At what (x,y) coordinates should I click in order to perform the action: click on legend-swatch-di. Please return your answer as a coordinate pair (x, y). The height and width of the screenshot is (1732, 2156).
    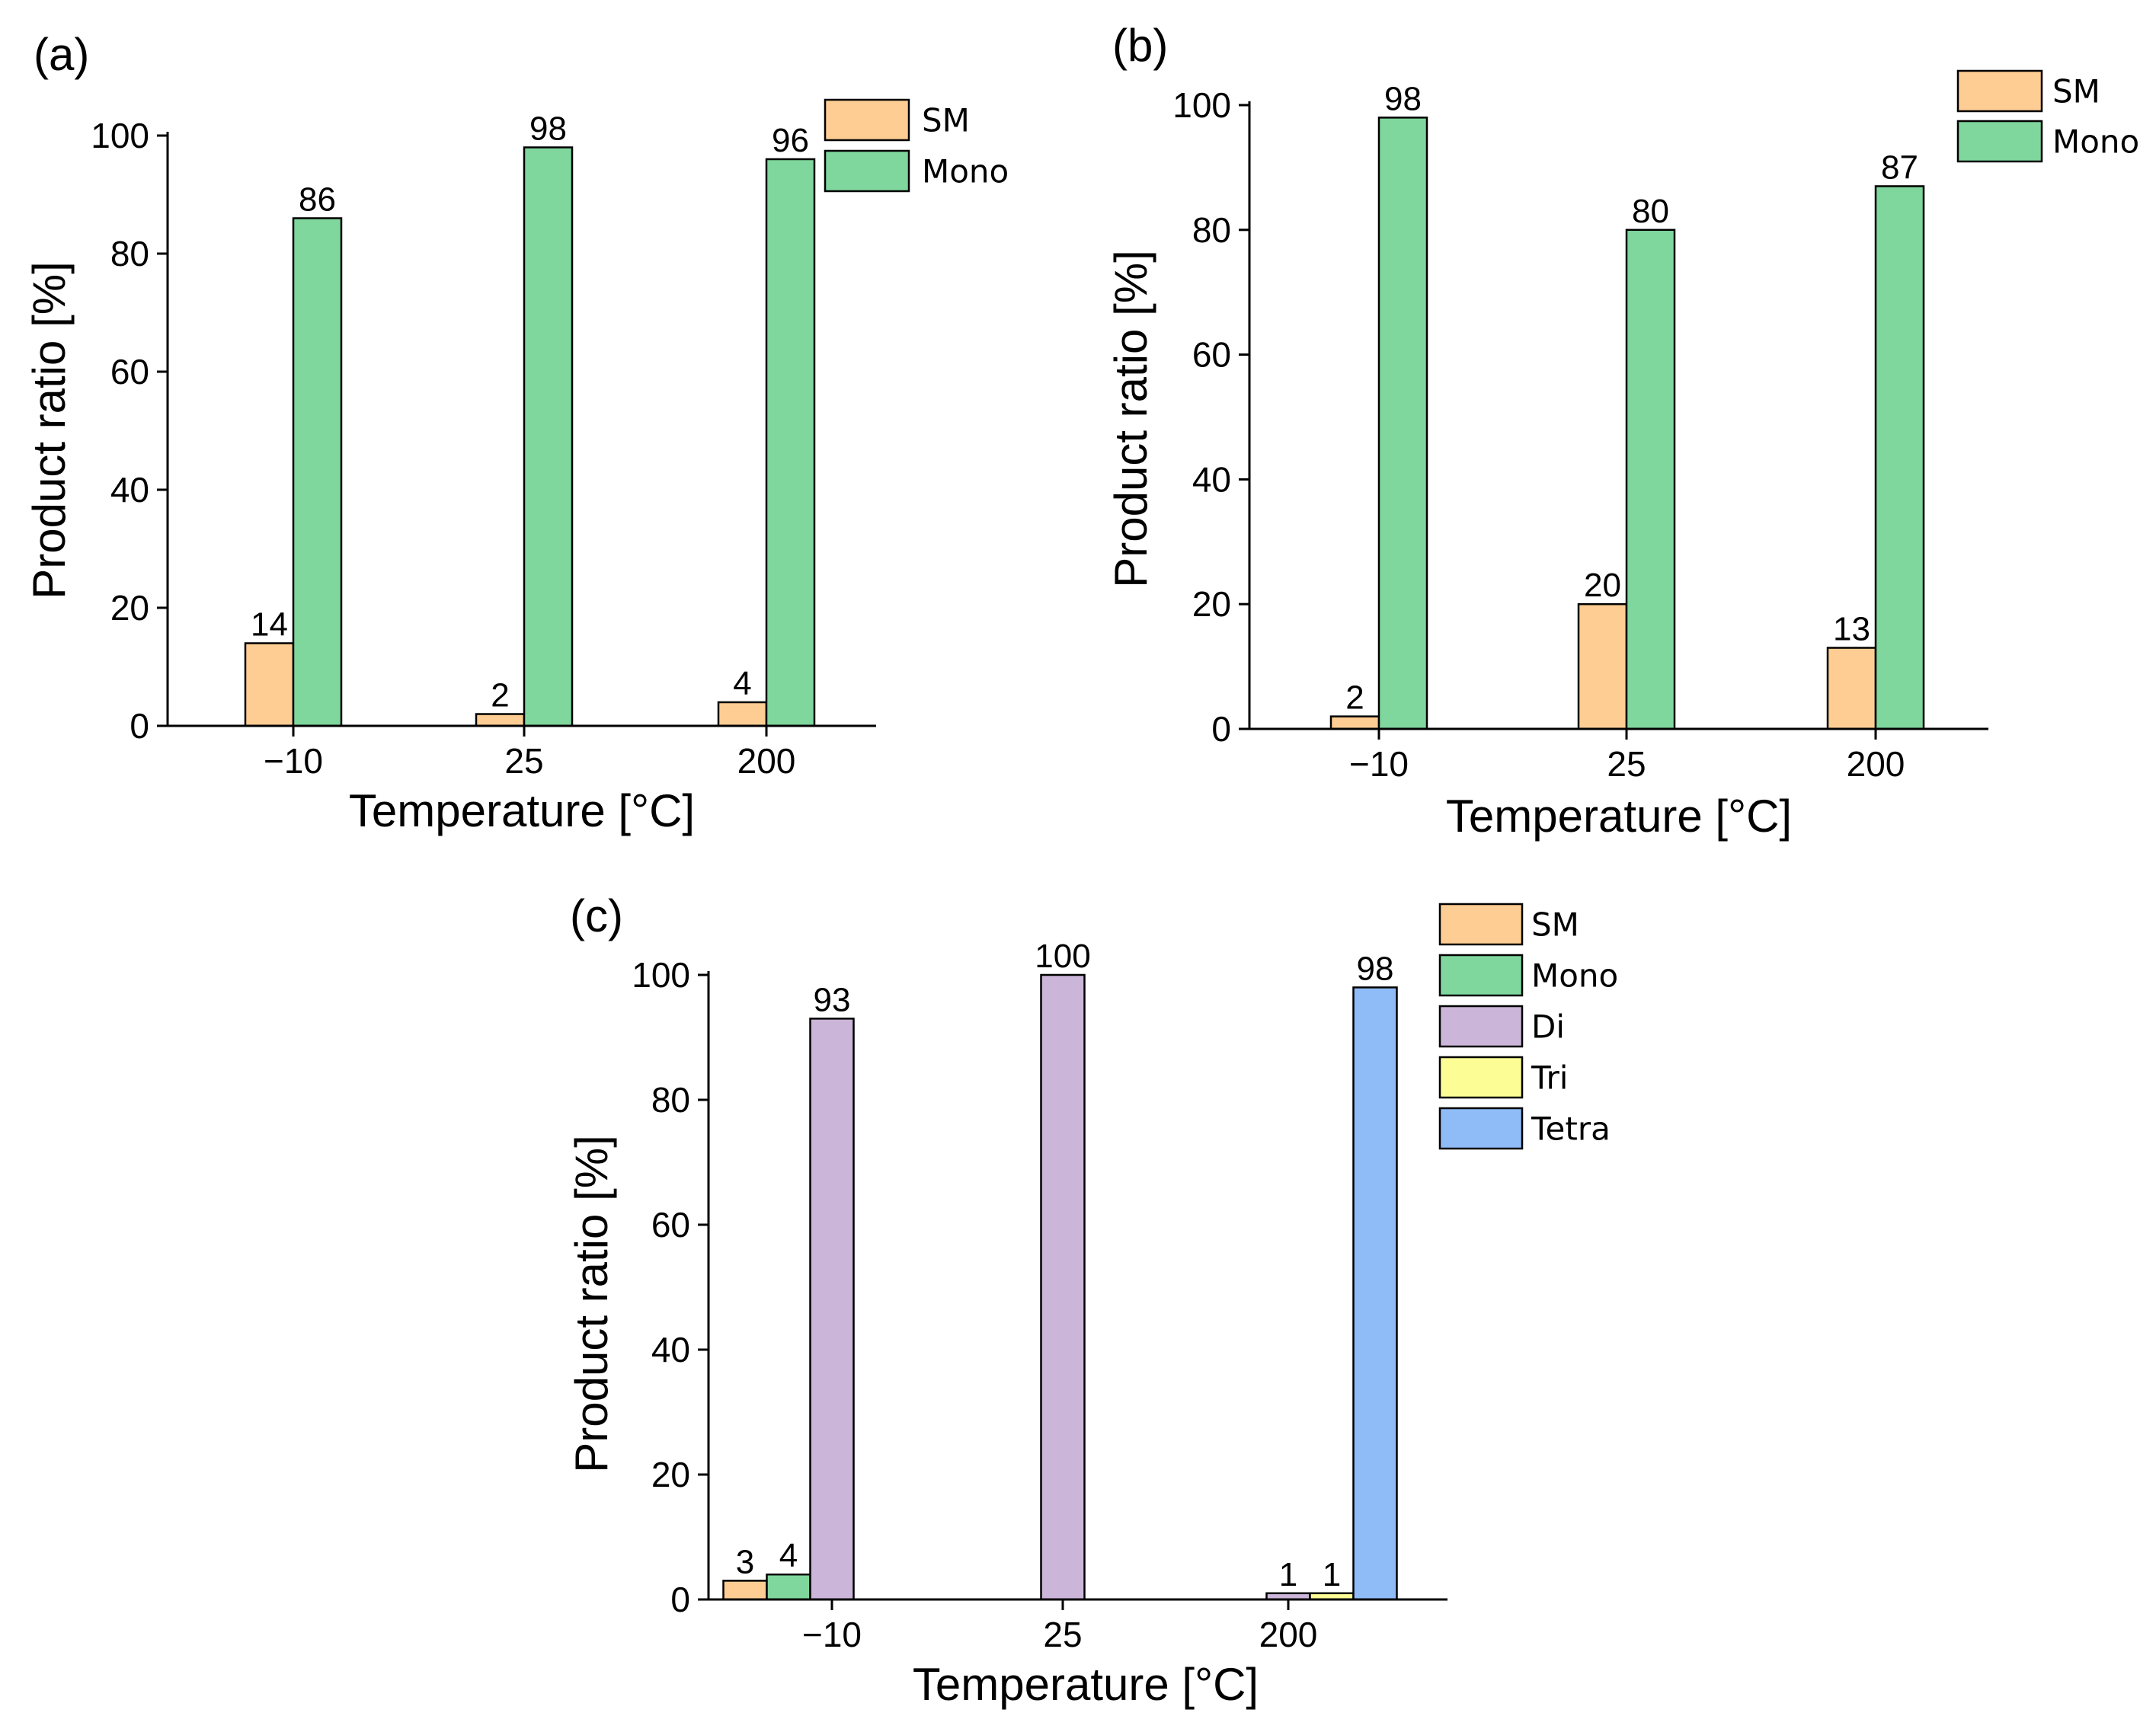
    Looking at the image, I should click on (1481, 1026).